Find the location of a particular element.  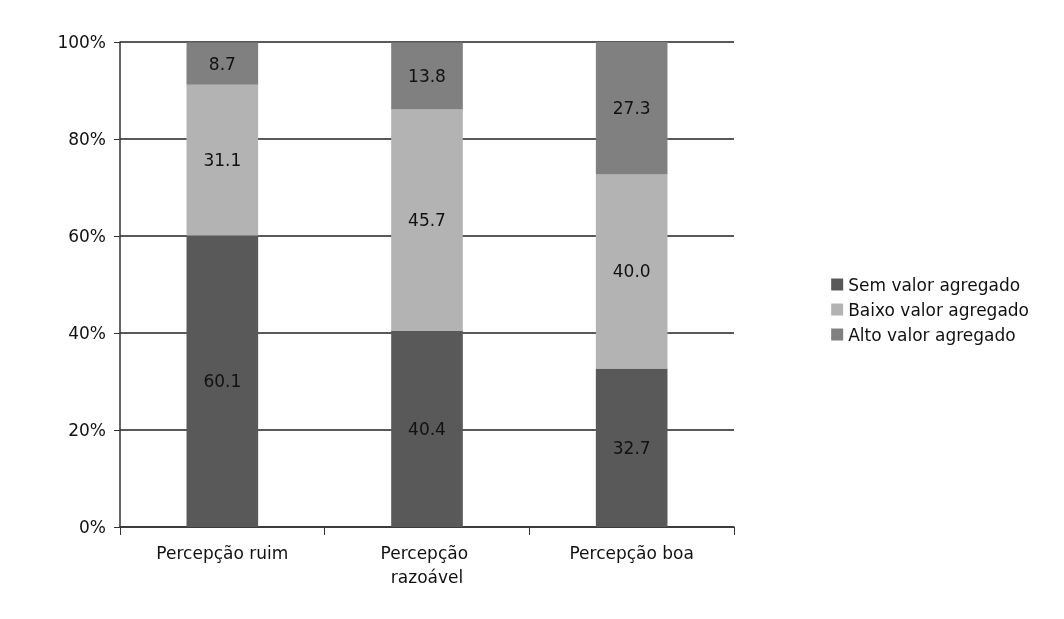

data-label: 45.7 is located at coordinates (427, 220).